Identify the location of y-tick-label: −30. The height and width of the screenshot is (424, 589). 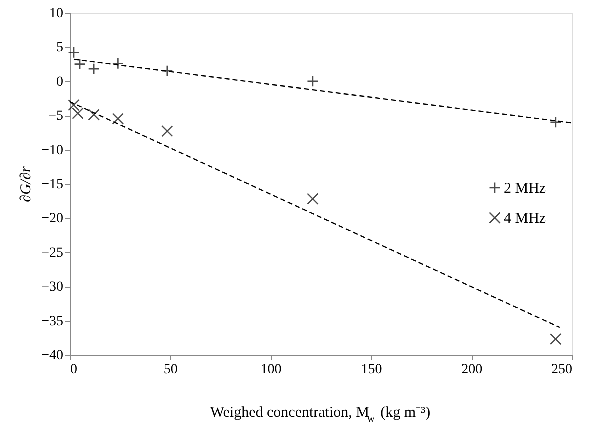
(53, 288).